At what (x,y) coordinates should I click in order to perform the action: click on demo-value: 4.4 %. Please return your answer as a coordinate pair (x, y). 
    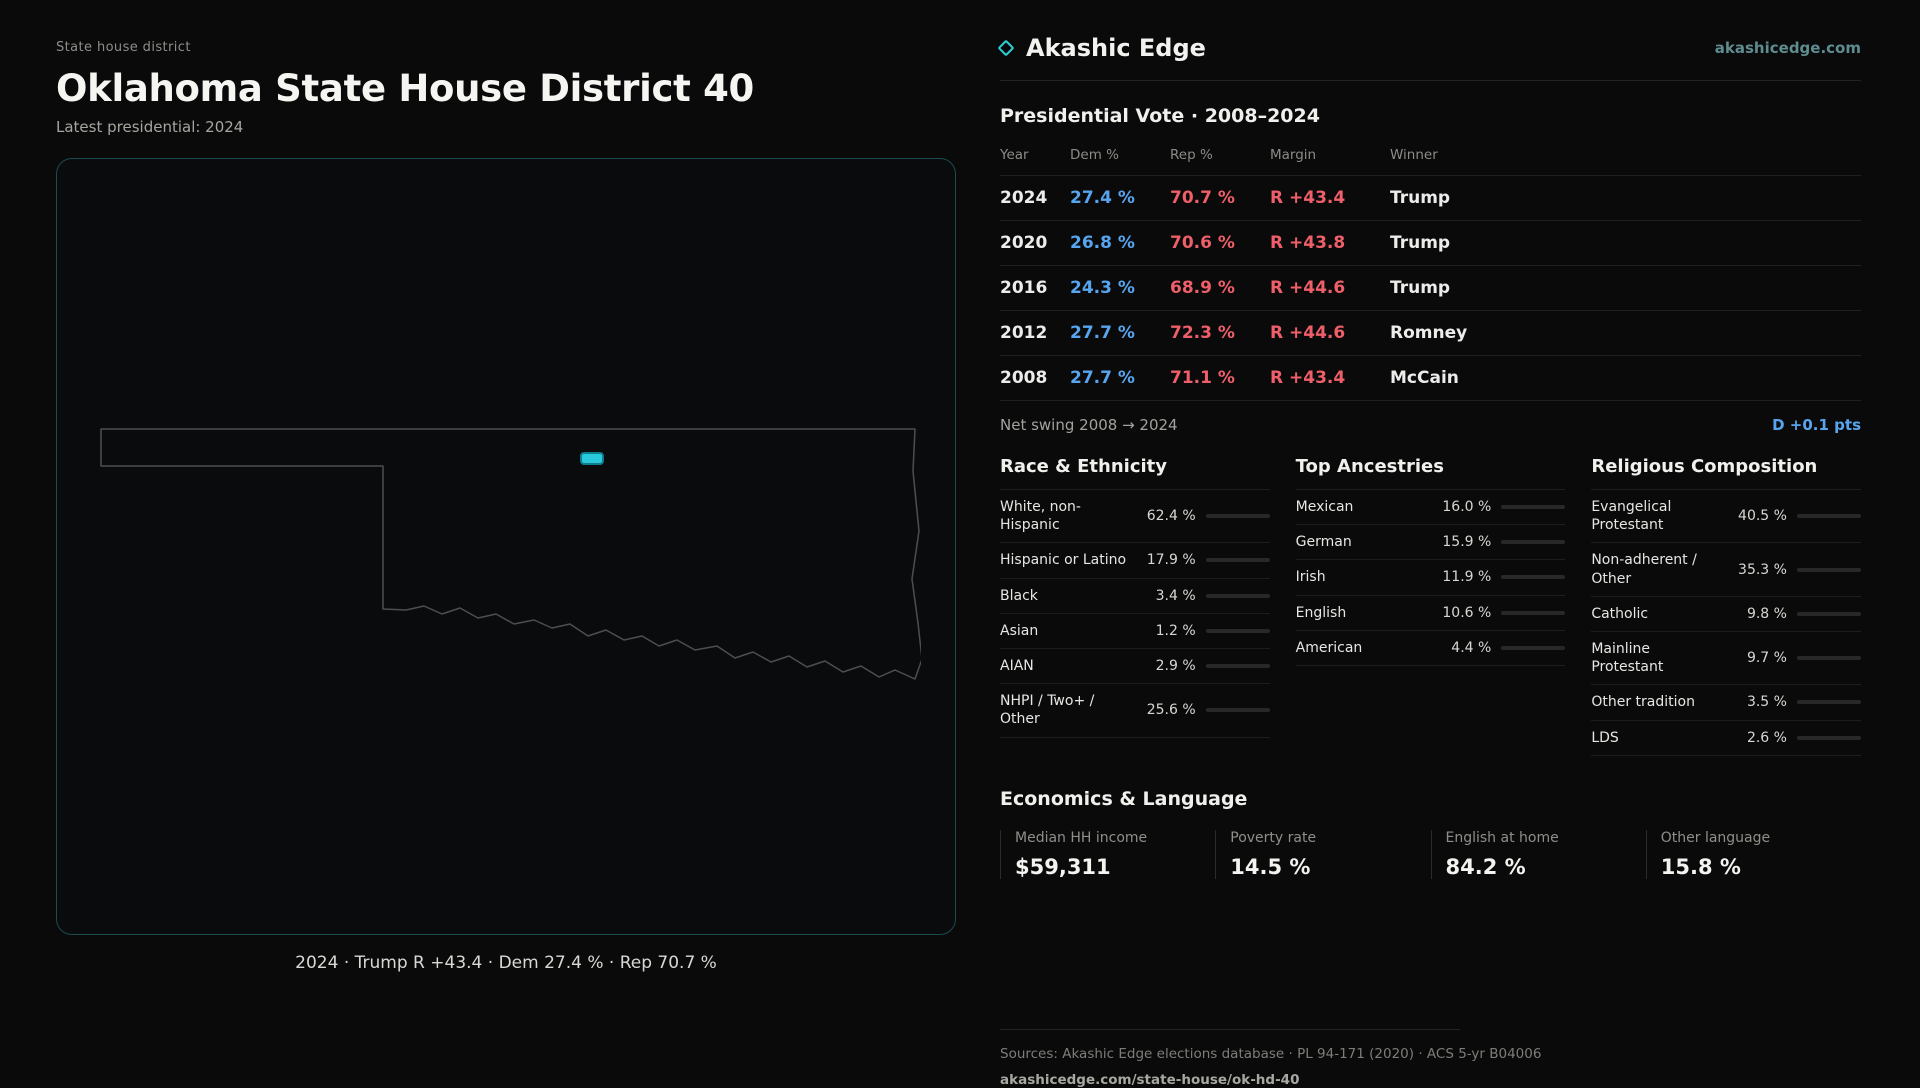
    Looking at the image, I should click on (1471, 647).